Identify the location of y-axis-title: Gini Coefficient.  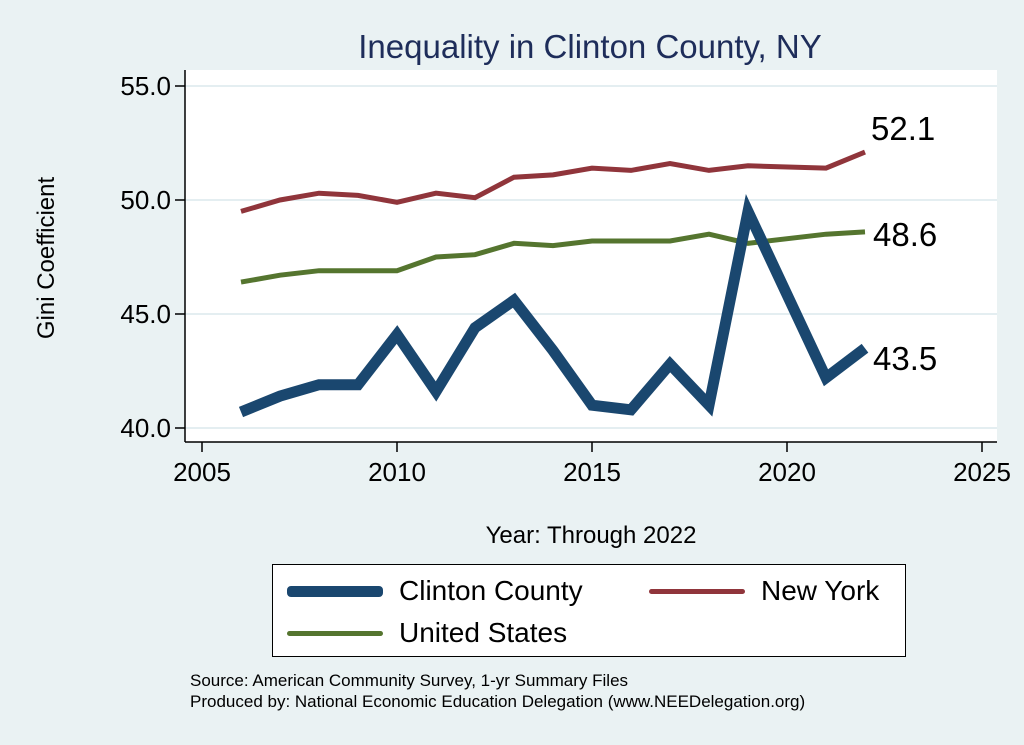
(46, 258).